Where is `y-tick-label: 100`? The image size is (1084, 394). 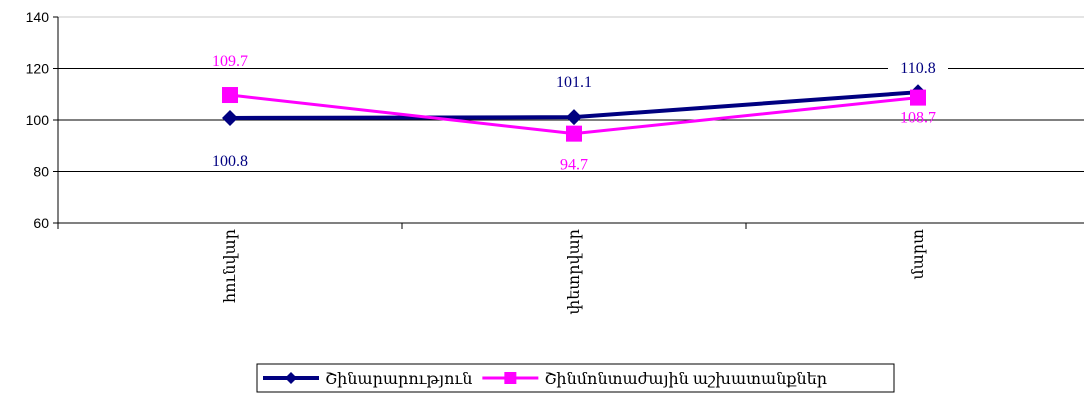 y-tick-label: 100 is located at coordinates (38, 120).